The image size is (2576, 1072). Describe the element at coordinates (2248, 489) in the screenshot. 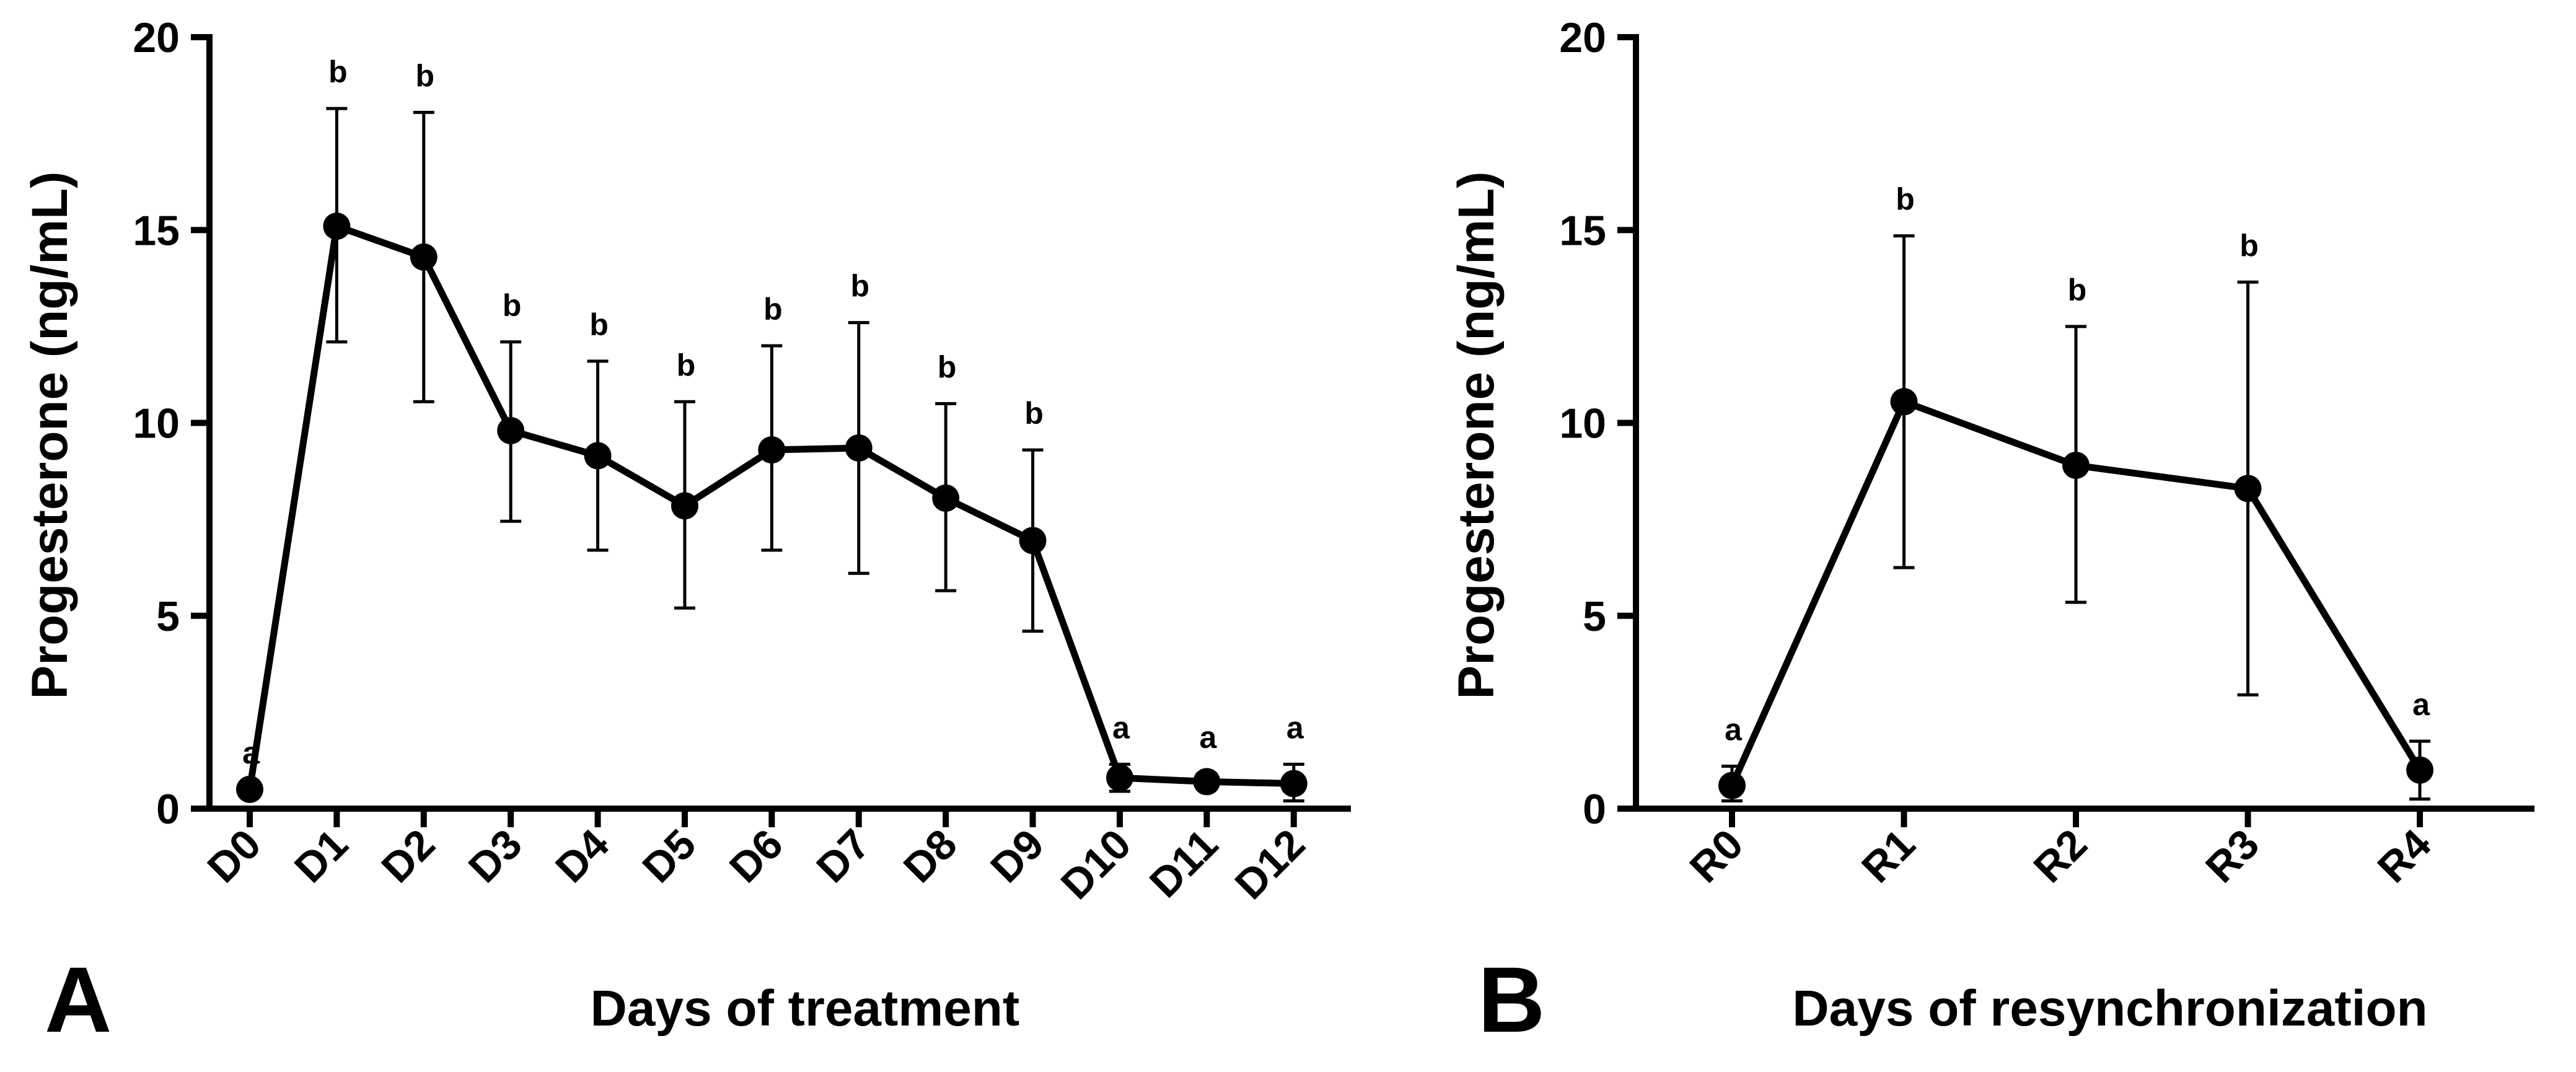

I see `panel-b-data-point-r3` at that location.